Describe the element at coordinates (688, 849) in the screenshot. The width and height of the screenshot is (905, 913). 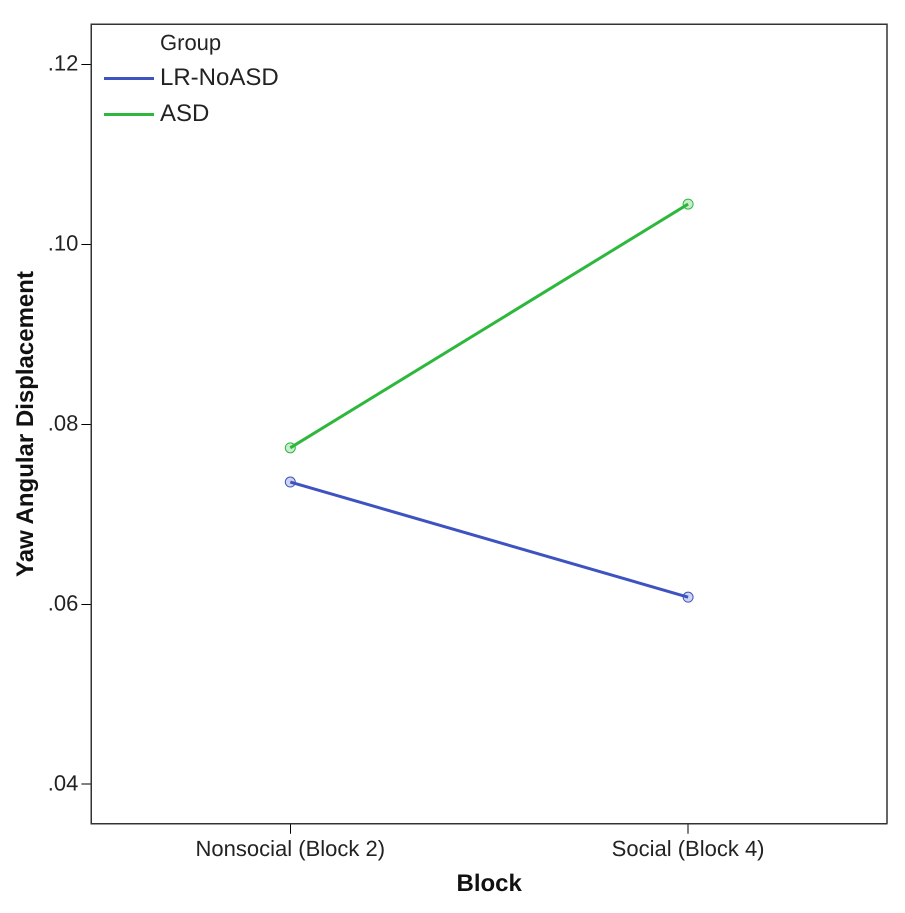
I see `x-tick-label: Social (Block 4)` at that location.